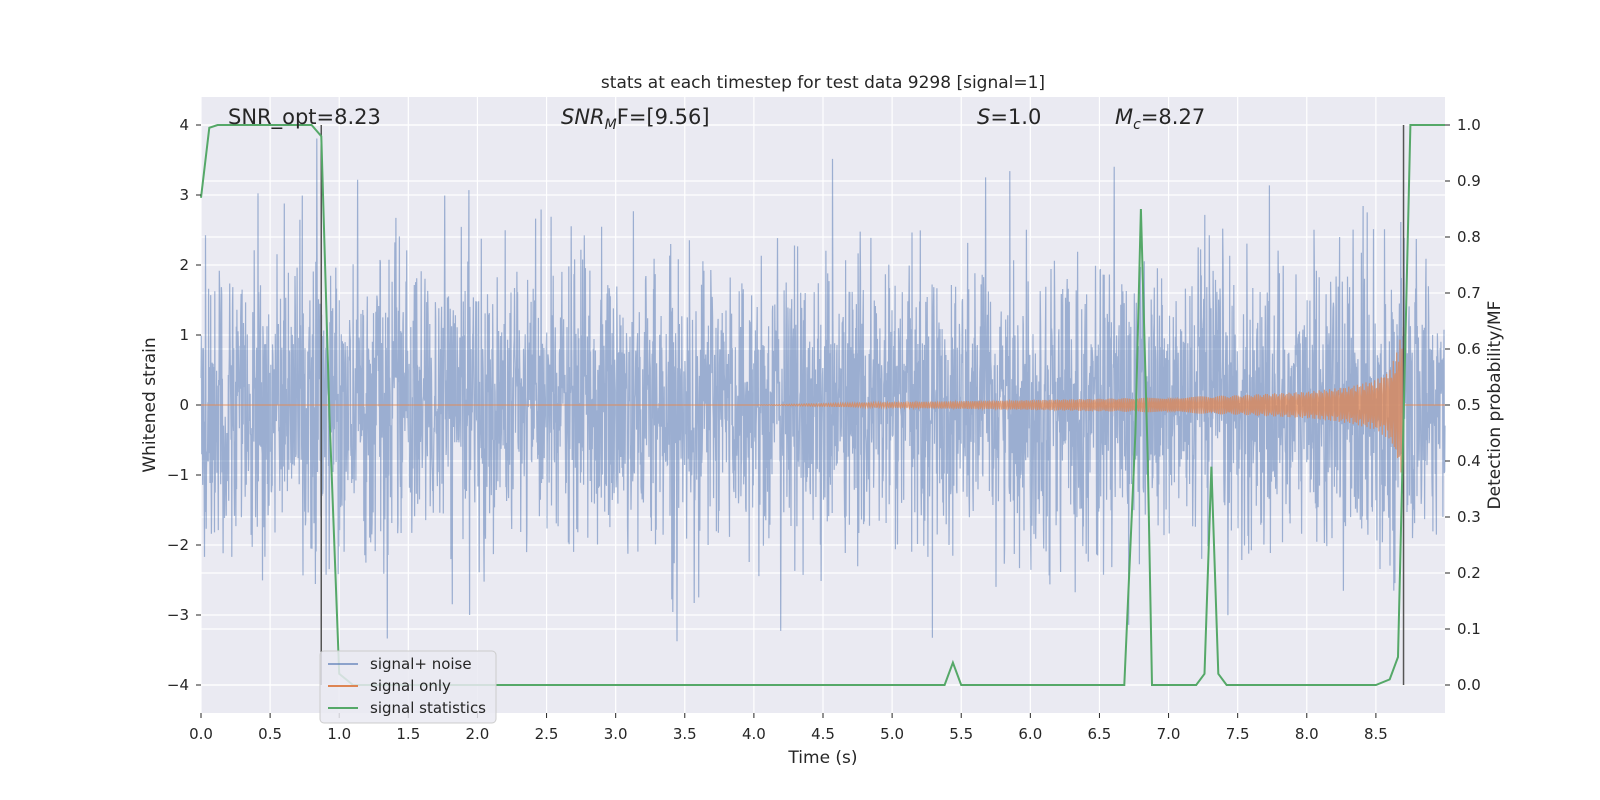  Describe the element at coordinates (1469, 517) in the screenshot. I see `y2-tick-label: 0.3` at that location.